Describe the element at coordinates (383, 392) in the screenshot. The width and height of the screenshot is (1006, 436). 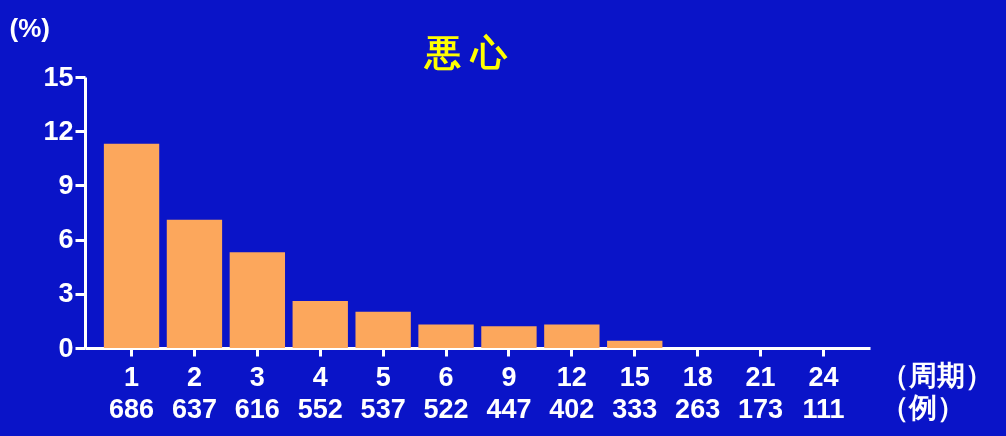
I see `x-tick-label: 5 537` at that location.